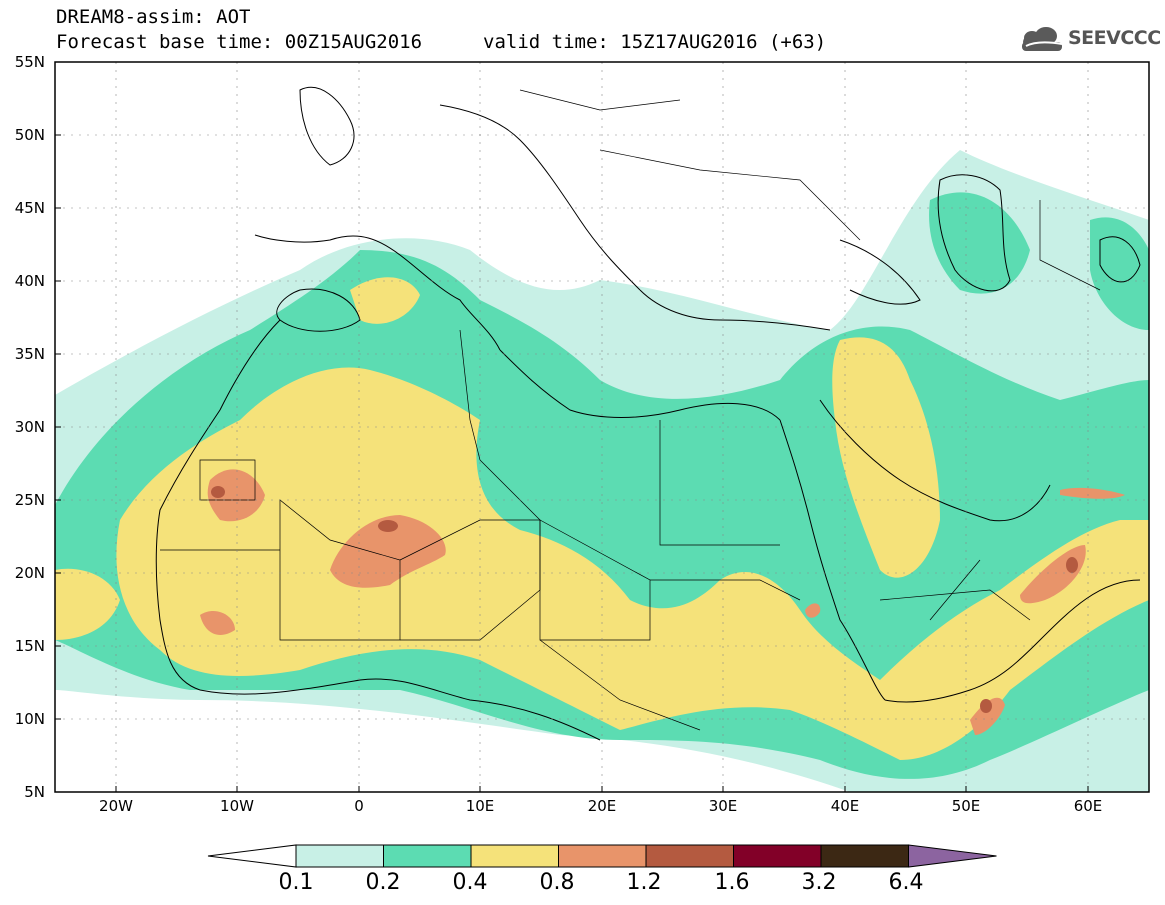 This screenshot has width=1165, height=905. What do you see at coordinates (34, 792) in the screenshot?
I see `lat-label: 5N` at bounding box center [34, 792].